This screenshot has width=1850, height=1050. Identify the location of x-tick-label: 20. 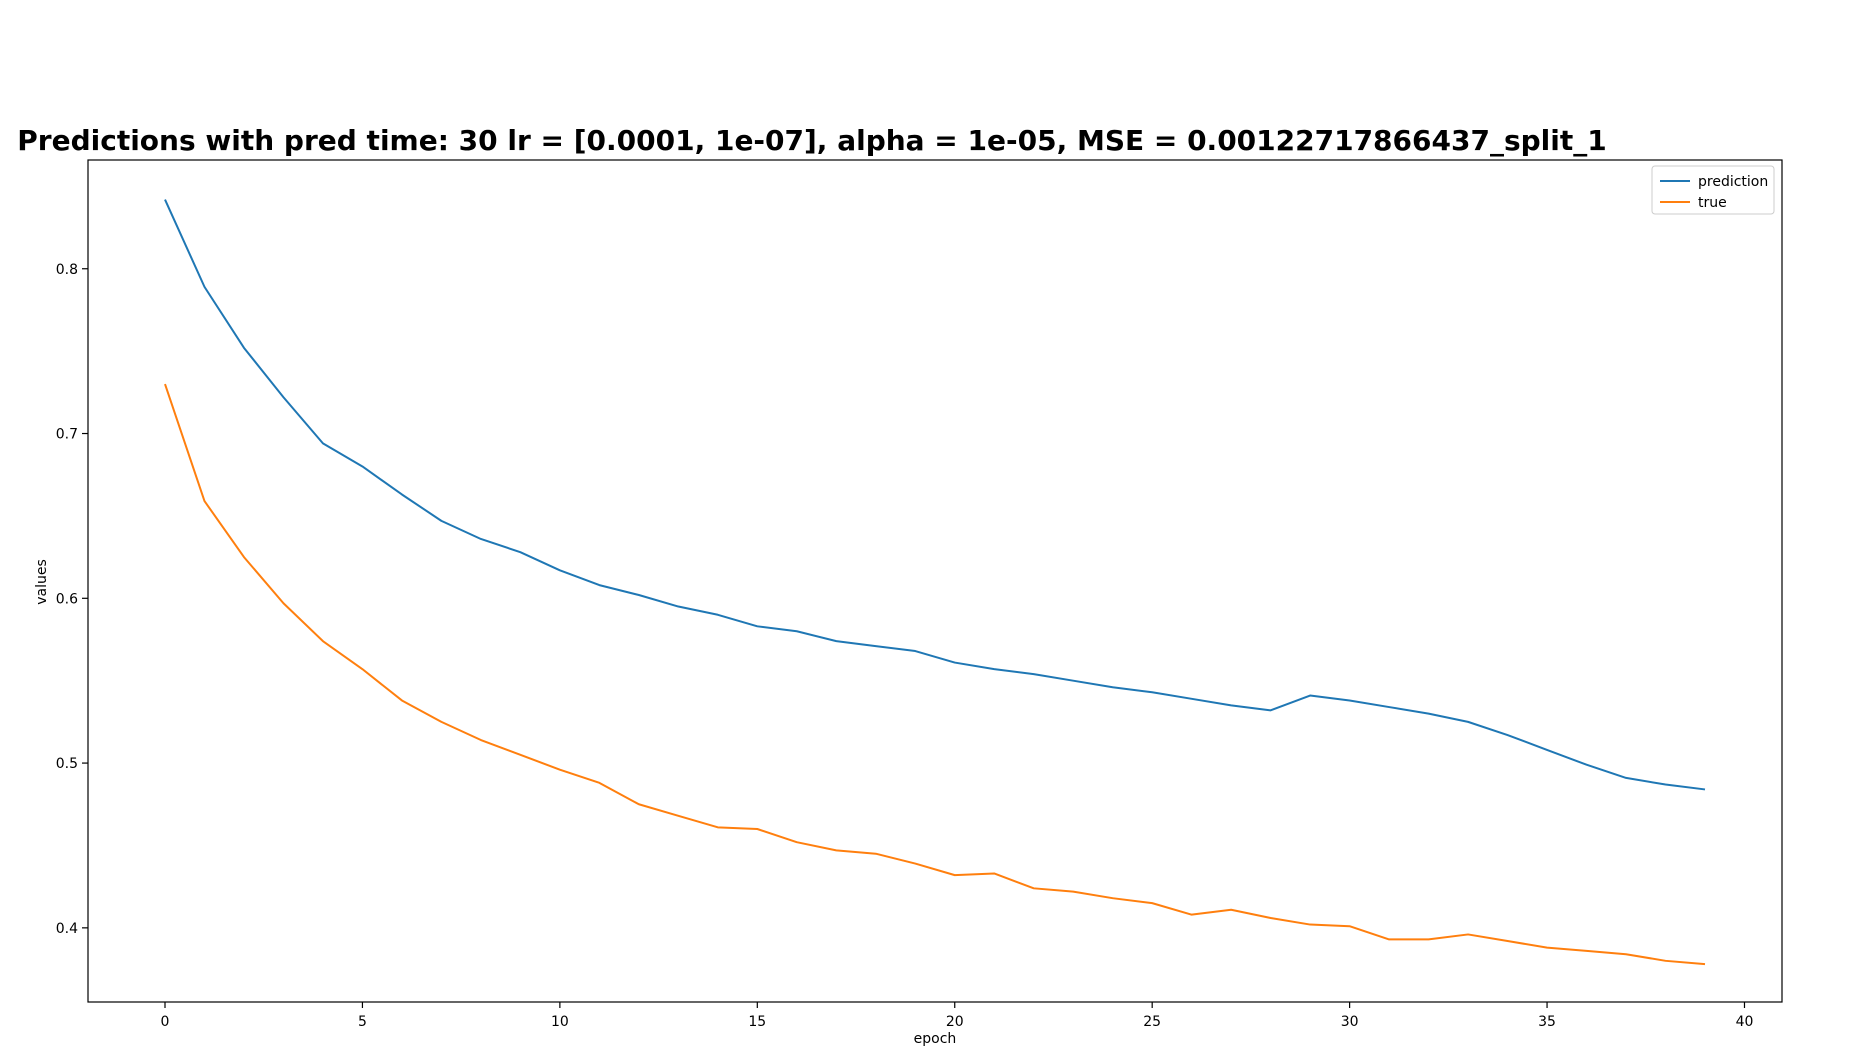
(955, 1022).